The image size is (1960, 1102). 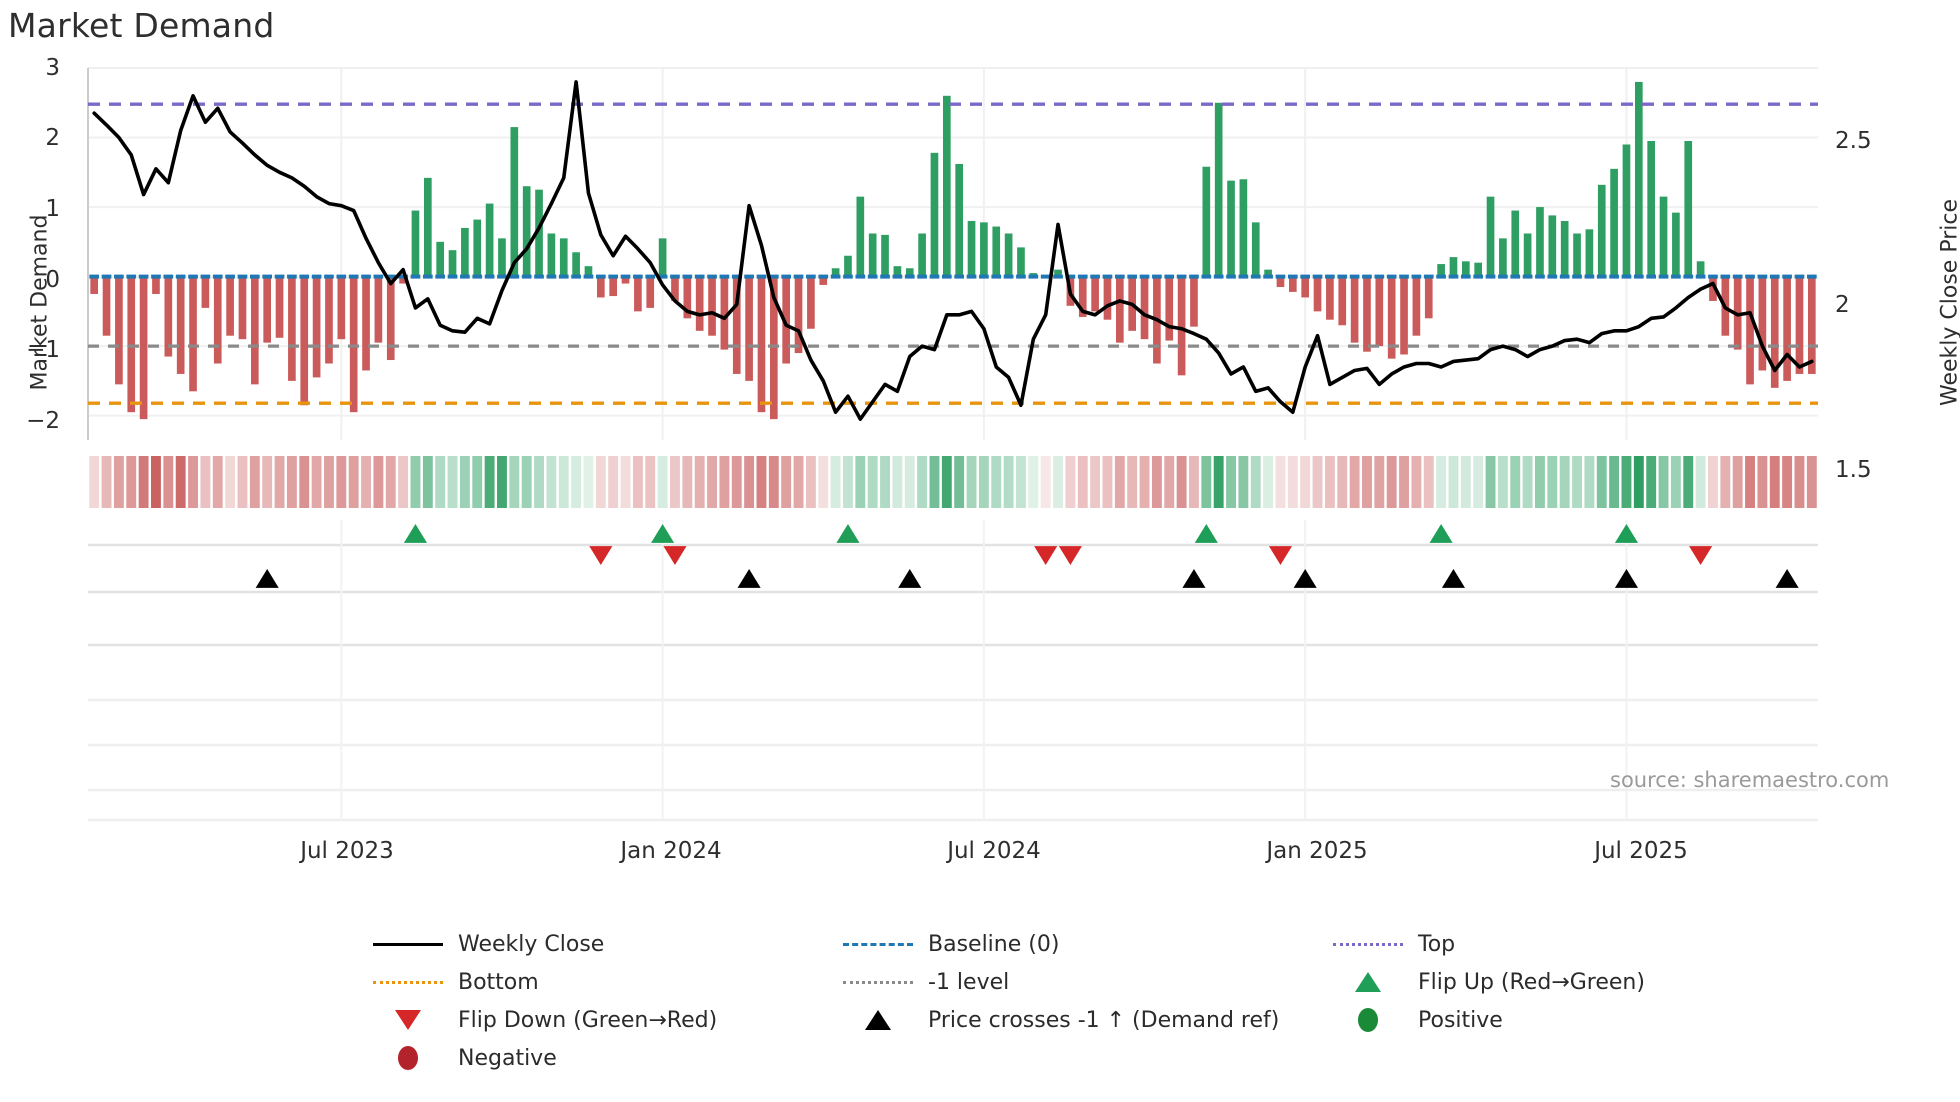 What do you see at coordinates (607, 1020) in the screenshot?
I see `legend-item-flip-down: Flip Down (Green→Red)` at bounding box center [607, 1020].